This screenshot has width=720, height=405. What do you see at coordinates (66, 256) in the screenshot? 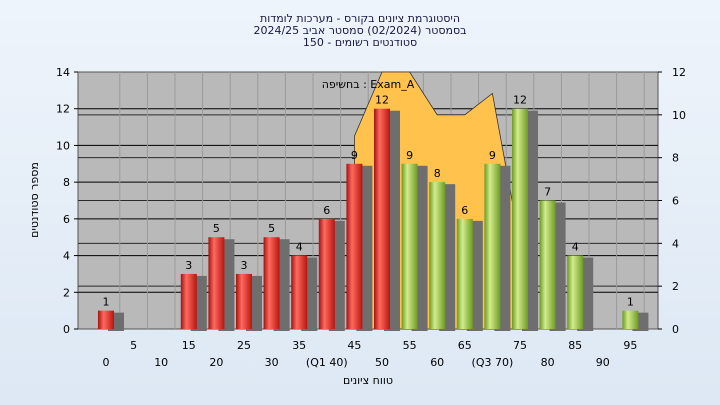
I see `y-left-tick-label: 4` at bounding box center [66, 256].